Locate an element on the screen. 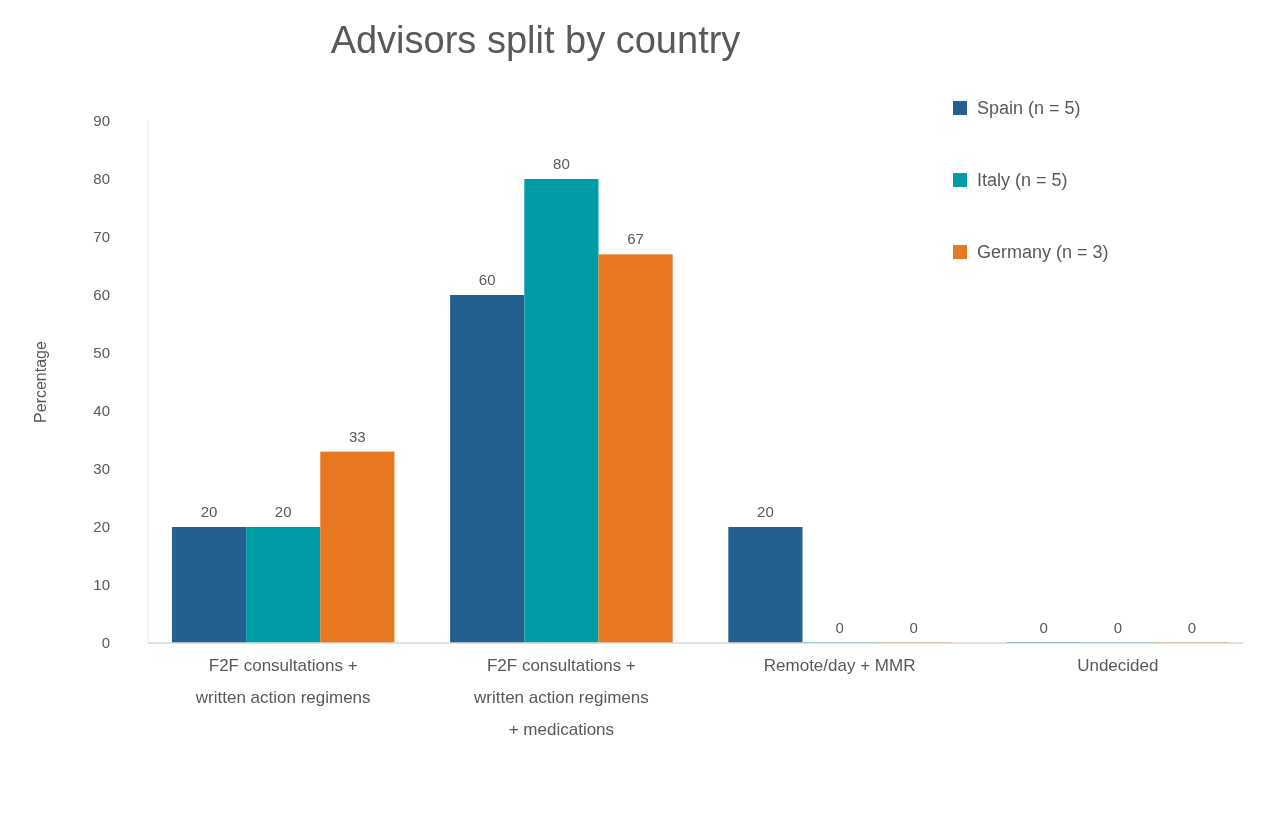  y-tick-label: 20 is located at coordinates (101, 527).